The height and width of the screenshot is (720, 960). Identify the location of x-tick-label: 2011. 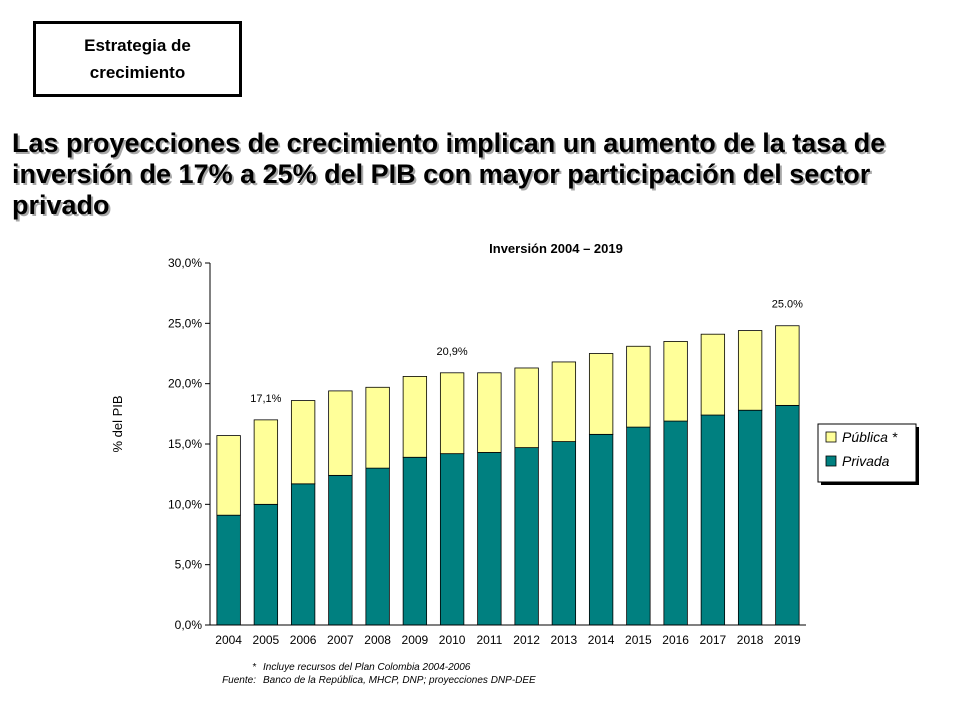
(489, 640).